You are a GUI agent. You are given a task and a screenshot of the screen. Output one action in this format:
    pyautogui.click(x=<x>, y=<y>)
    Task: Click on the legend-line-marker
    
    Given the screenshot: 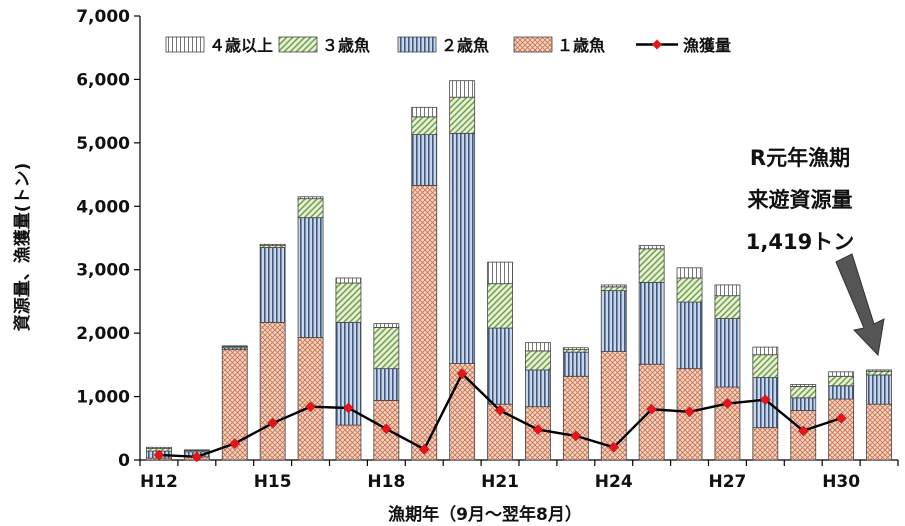 What is the action you would take?
    pyautogui.click(x=657, y=44)
    